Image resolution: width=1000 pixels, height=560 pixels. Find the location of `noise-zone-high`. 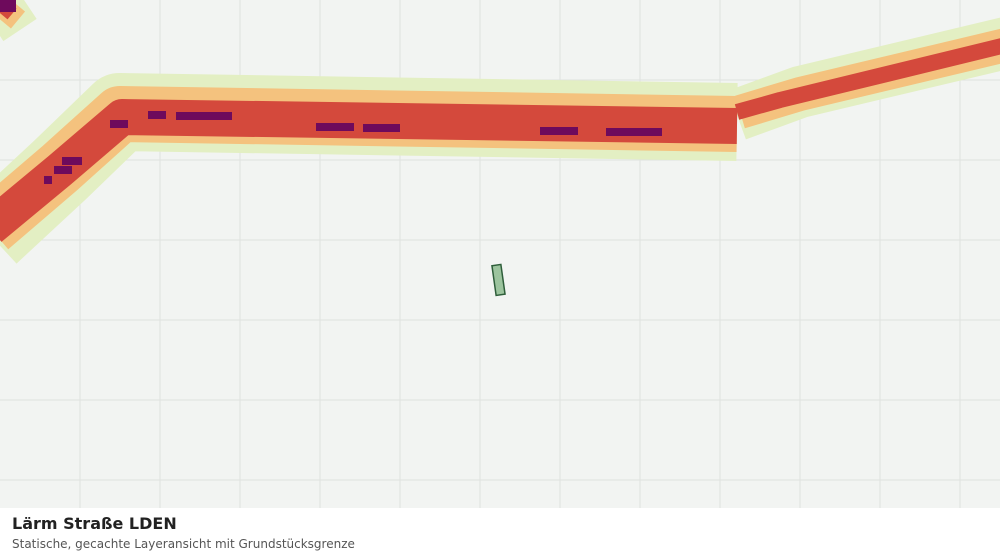

noise-zone-high is located at coordinates (867, 79).